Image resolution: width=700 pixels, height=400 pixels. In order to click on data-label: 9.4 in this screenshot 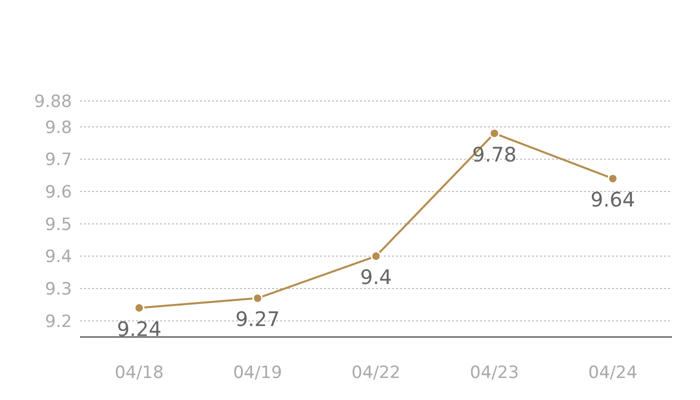, I will do `click(376, 277)`.